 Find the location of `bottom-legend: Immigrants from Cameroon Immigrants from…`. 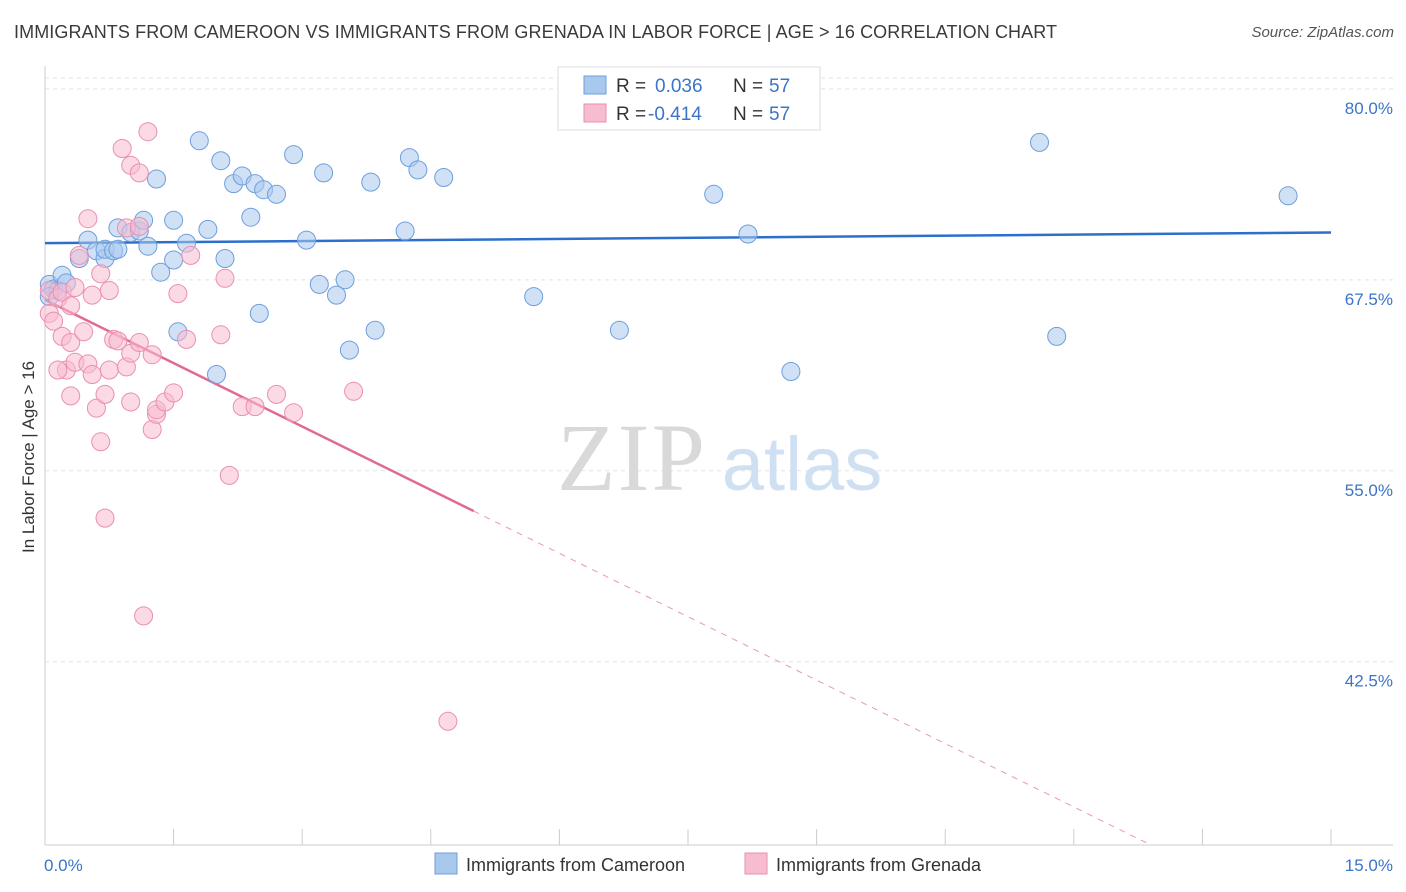

bottom-legend: Immigrants from Cameroon Immigrants from… is located at coordinates (708, 863).